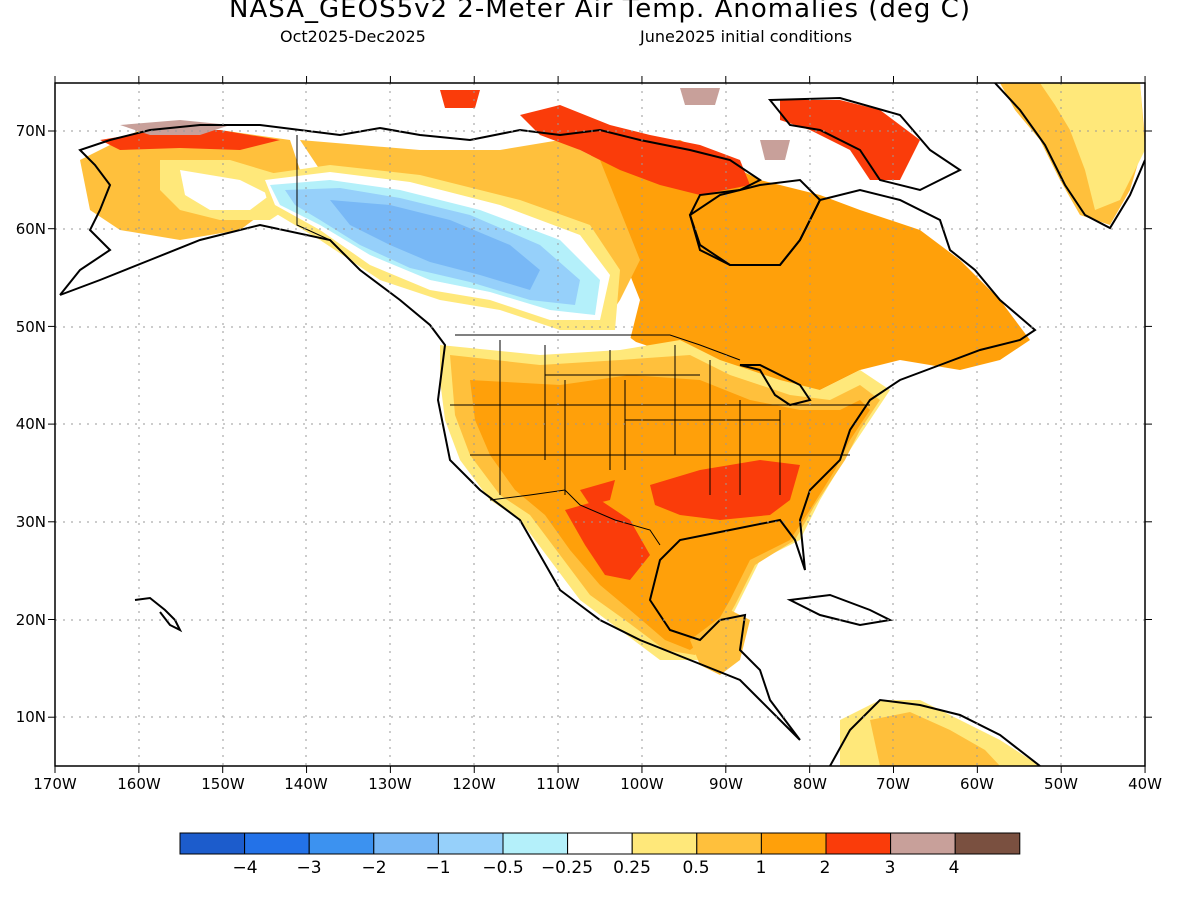 The width and height of the screenshot is (1200, 900). What do you see at coordinates (840, 610) in the screenshot?
I see `coastline-cuba` at bounding box center [840, 610].